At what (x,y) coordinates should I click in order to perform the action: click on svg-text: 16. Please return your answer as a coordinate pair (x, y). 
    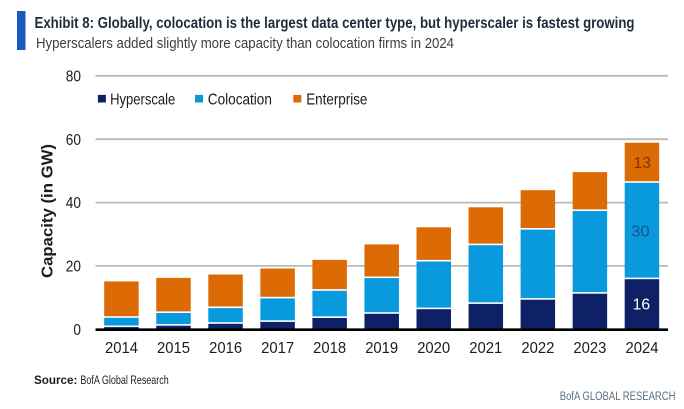
    Looking at the image, I should click on (642, 304).